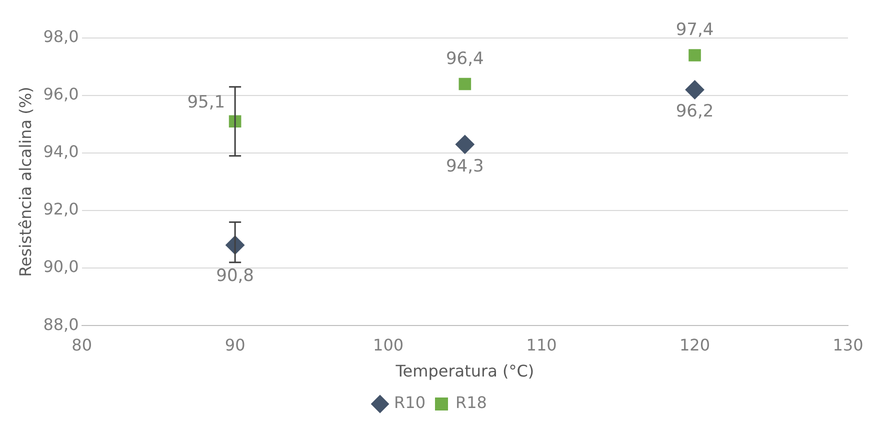 This screenshot has height=430, width=876. What do you see at coordinates (235, 344) in the screenshot?
I see `x-tick-label: 90` at bounding box center [235, 344].